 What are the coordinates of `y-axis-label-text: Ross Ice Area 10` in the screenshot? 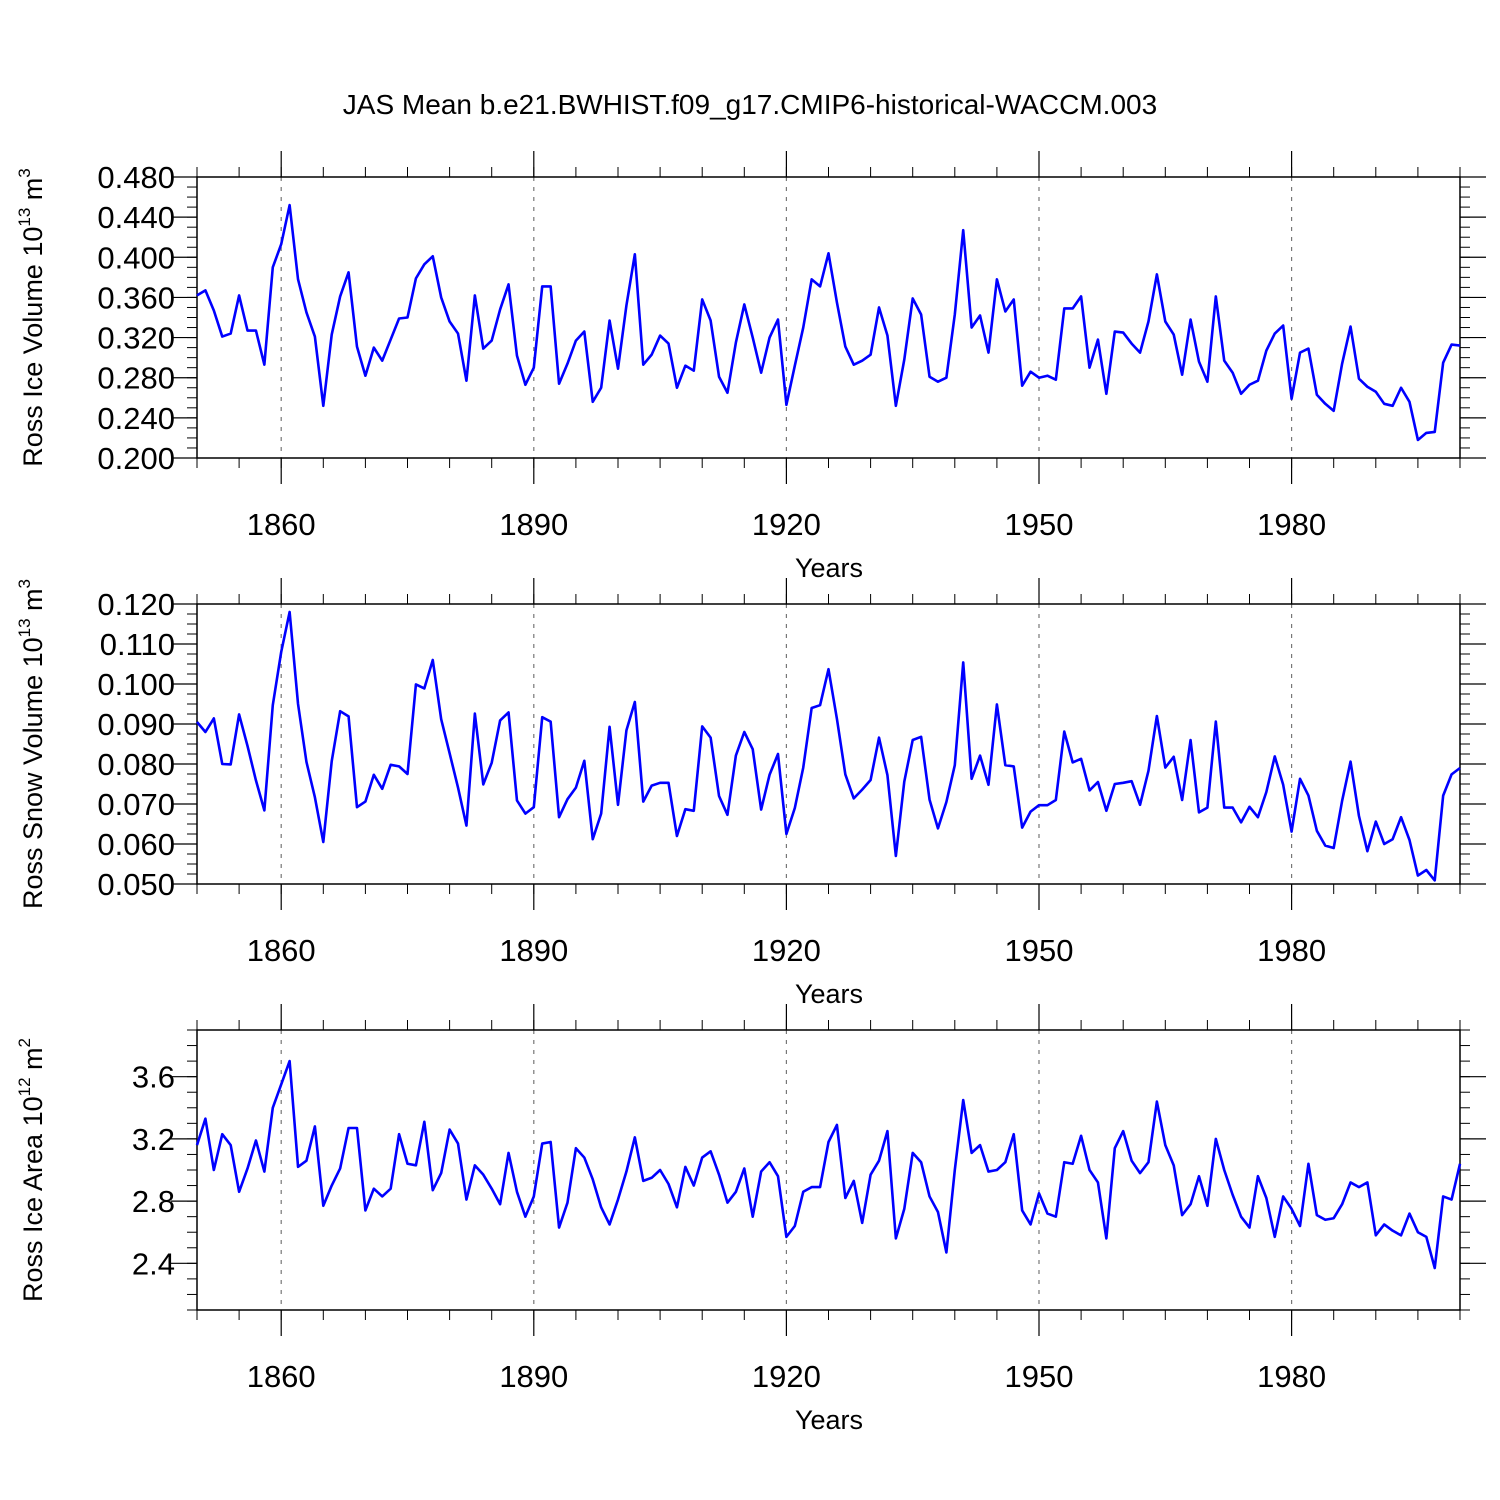 It's located at (33, 1199).